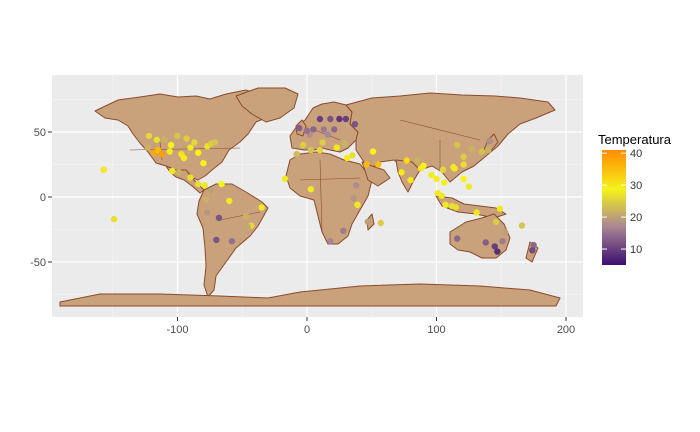  What do you see at coordinates (450, 137) in the screenshot?
I see `asia` at bounding box center [450, 137].